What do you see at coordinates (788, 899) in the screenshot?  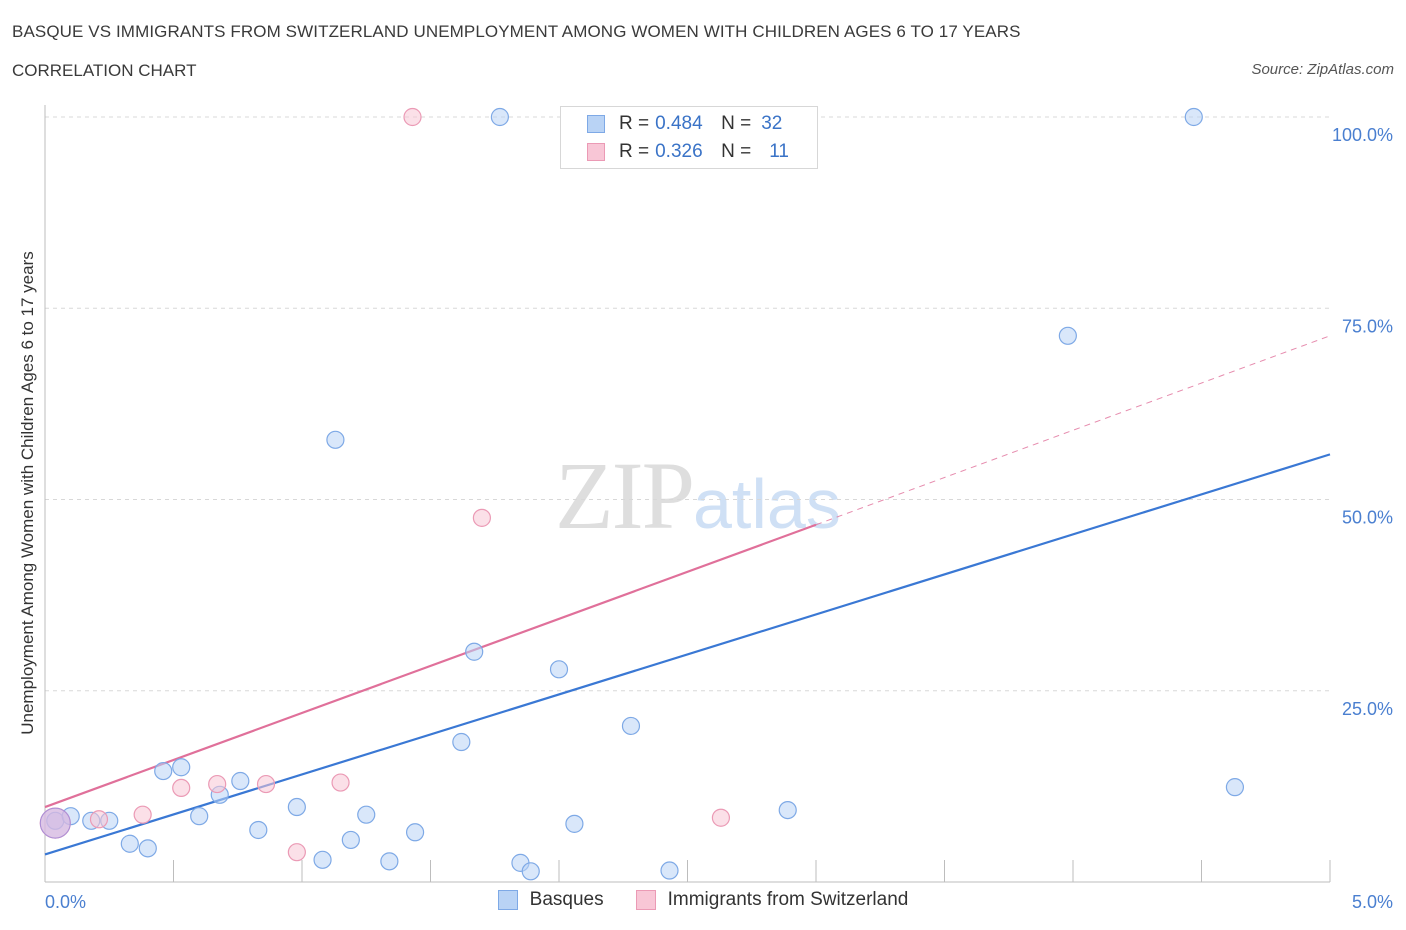 I see `legend-label-swiss: Immigrants from Switzerland` at bounding box center [788, 899].